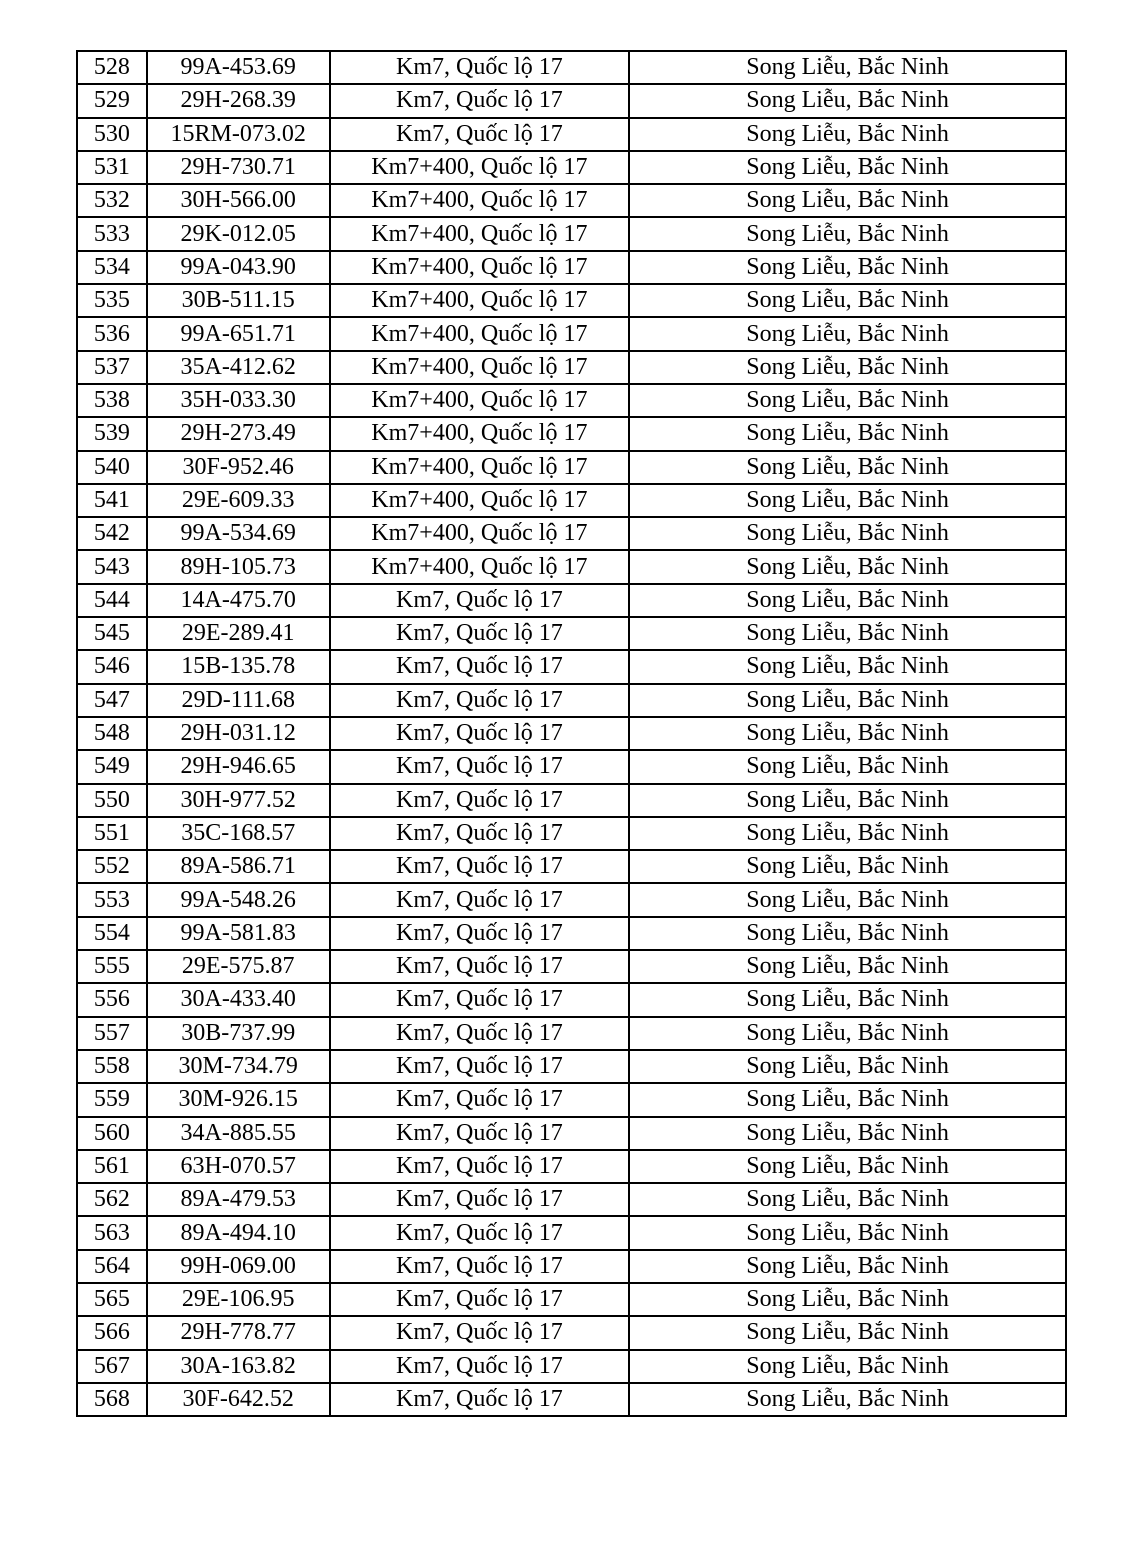 This screenshot has height=1550, width=1139. I want to click on row-number-cell: 538, so click(112, 400).